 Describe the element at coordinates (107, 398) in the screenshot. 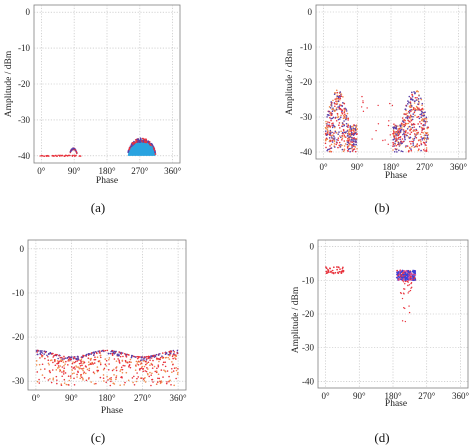

I see `x-tick-label: 180°` at that location.